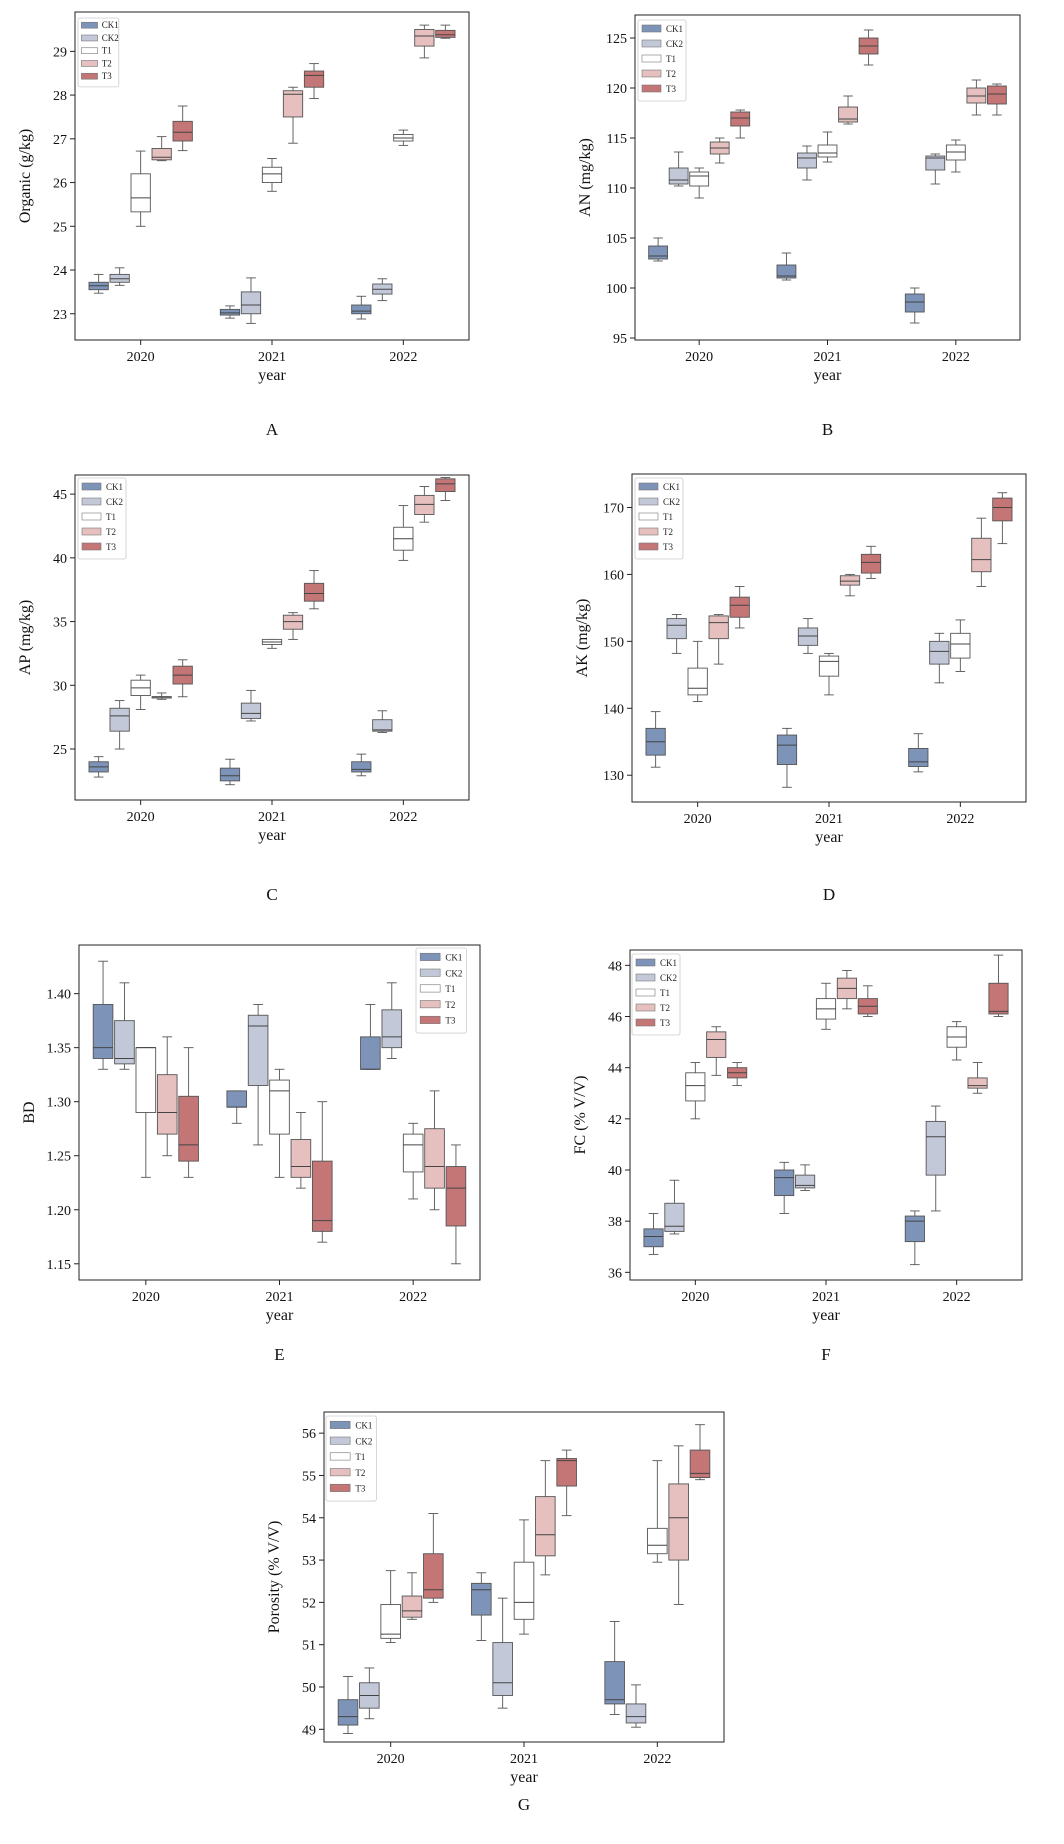 The height and width of the screenshot is (1844, 1064). What do you see at coordinates (59, 1265) in the screenshot?
I see `y-tick-label: 1.15` at bounding box center [59, 1265].